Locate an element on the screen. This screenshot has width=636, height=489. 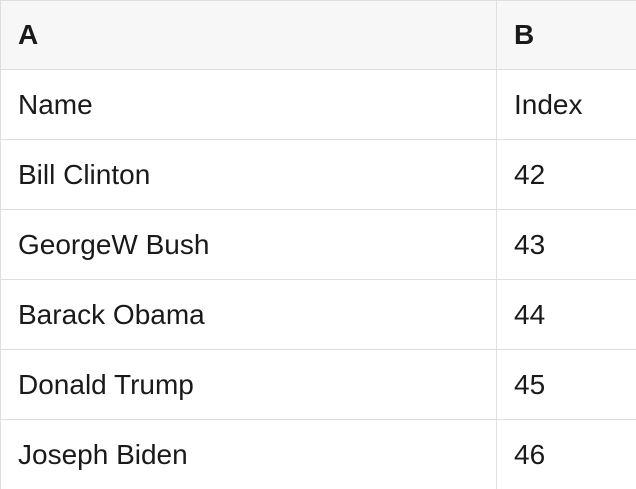
cell-name: Name is located at coordinates (249, 104).